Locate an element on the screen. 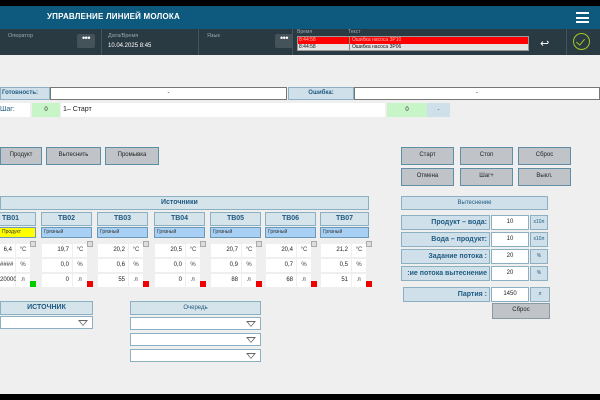  back-arrow-icon: ↩ is located at coordinates (545, 44).